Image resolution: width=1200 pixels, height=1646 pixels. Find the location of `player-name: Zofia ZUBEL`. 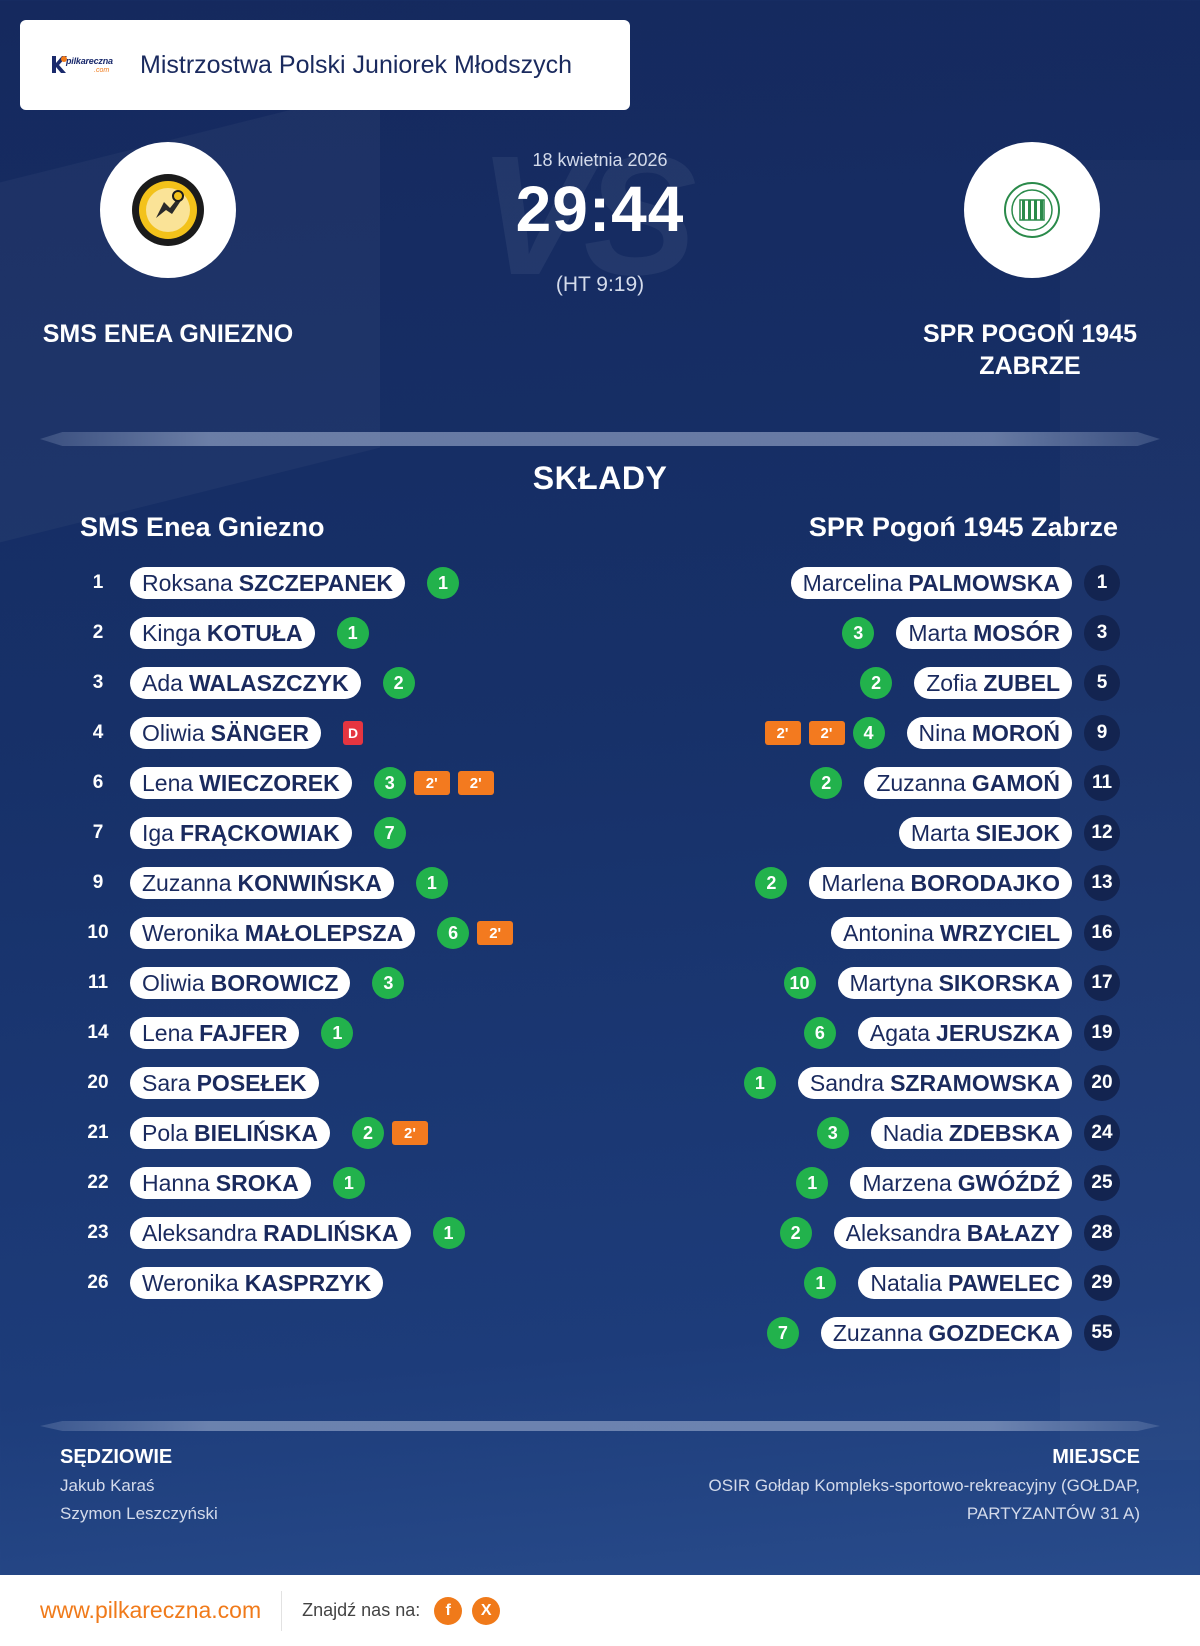

player-name: Zofia ZUBEL is located at coordinates (993, 683).